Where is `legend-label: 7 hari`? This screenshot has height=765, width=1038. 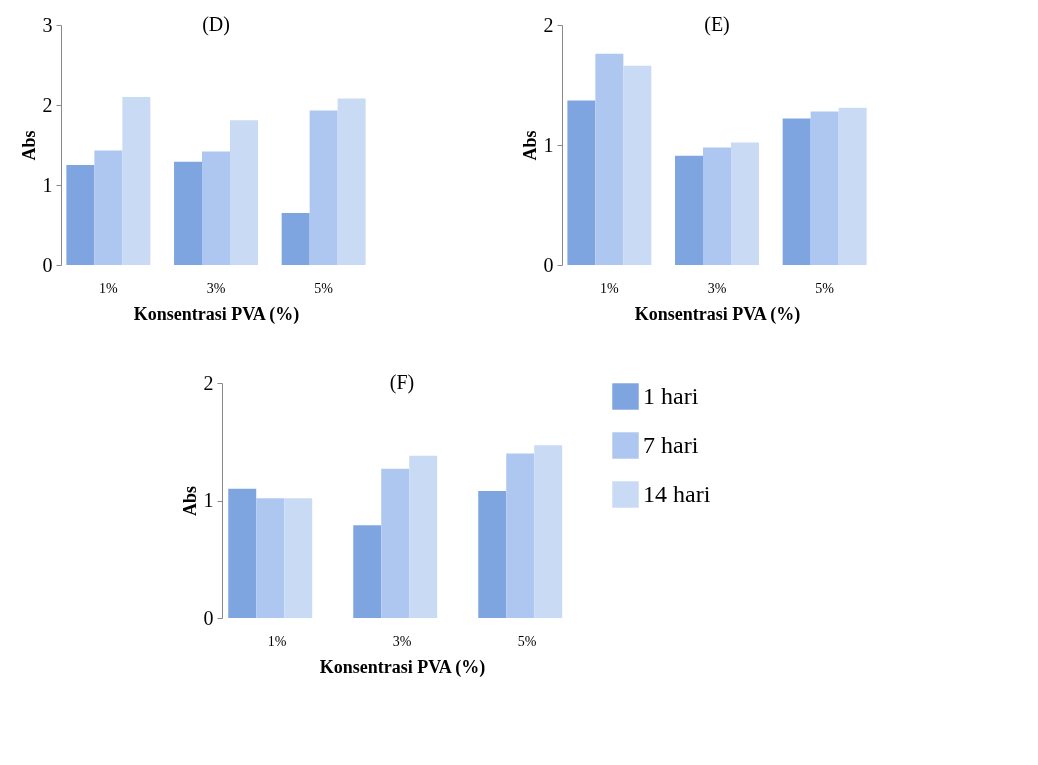 legend-label: 7 hari is located at coordinates (671, 444).